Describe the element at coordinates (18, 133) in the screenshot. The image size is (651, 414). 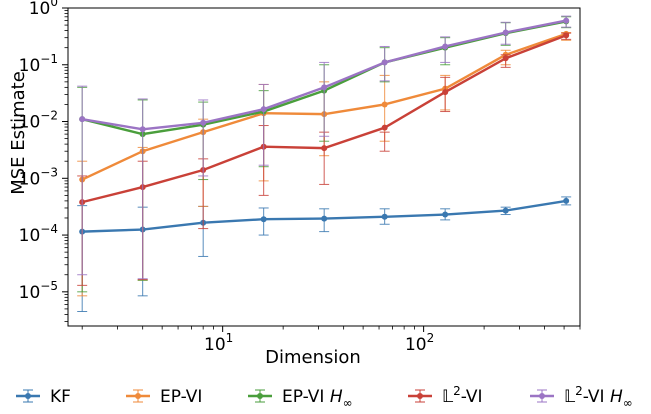
I see `y-axis-label: MSE Estimate` at that location.